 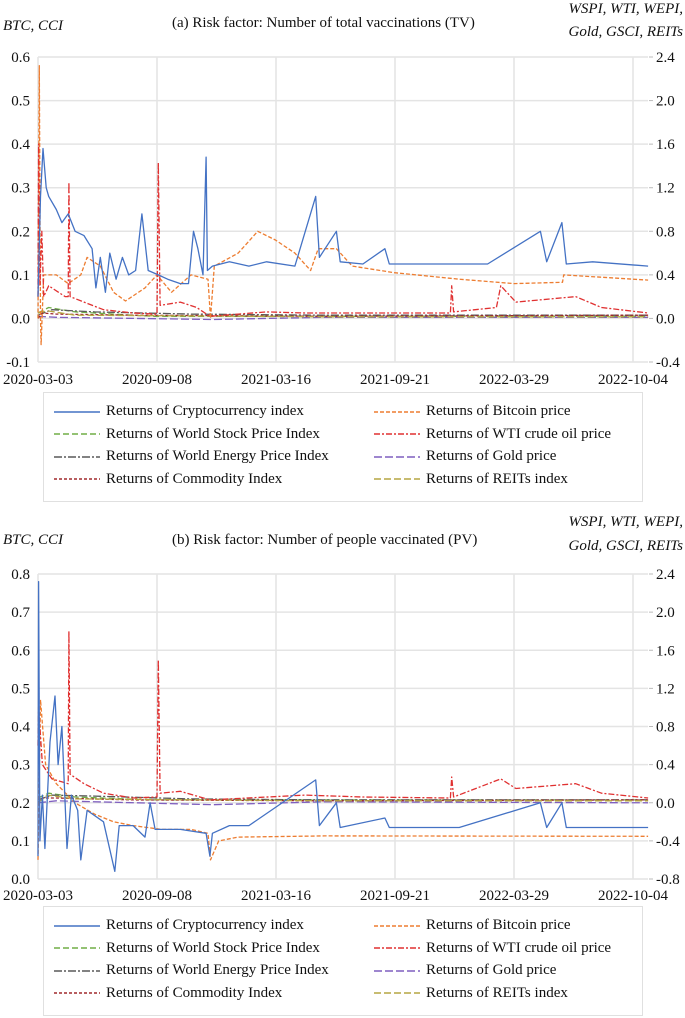 I want to click on right-axis-label-a-line2: Gold, GSCI, REITs, so click(x=625, y=32).